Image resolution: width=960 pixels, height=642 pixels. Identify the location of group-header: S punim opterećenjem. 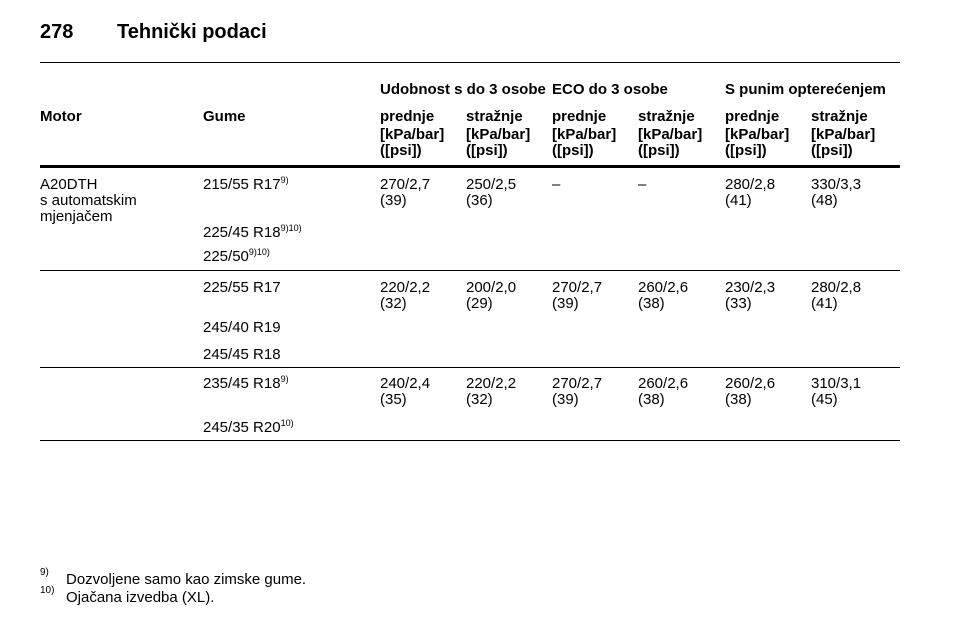
(805, 89).